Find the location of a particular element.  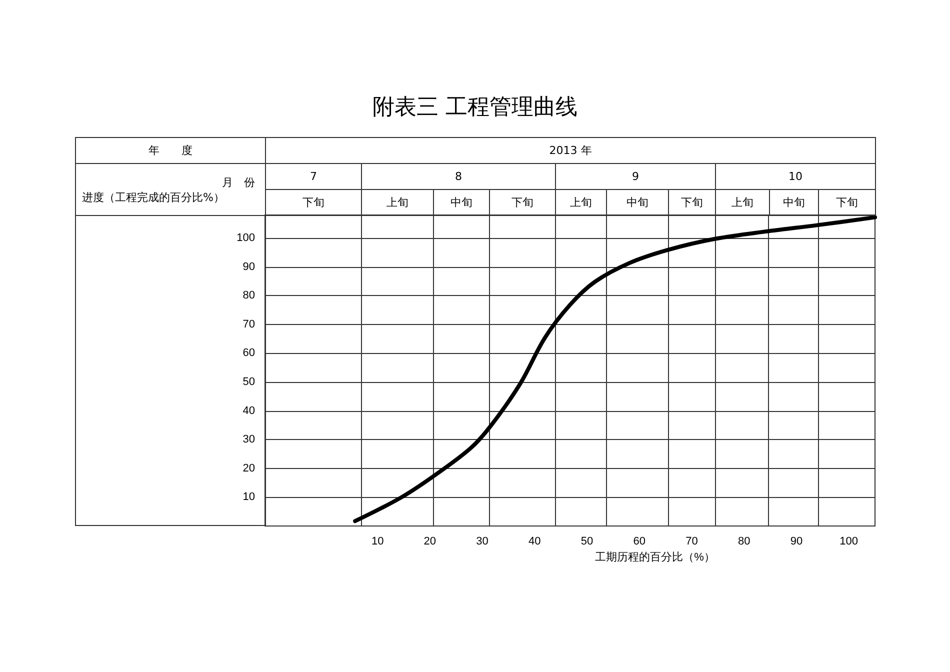

y-tick-label: 30 is located at coordinates (248, 440).